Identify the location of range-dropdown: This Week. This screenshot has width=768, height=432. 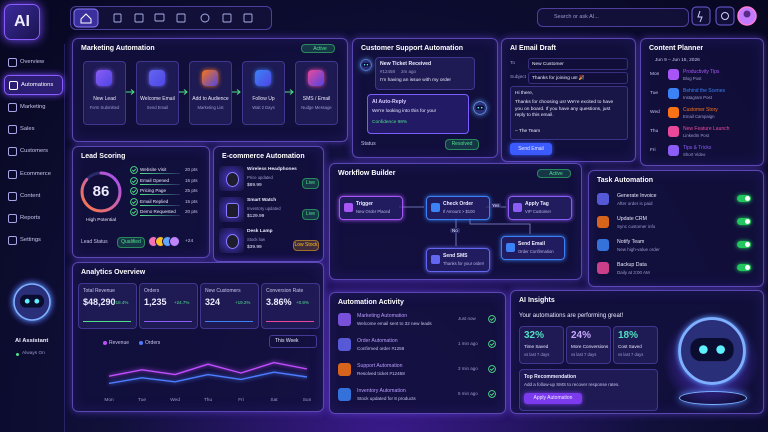
(293, 341).